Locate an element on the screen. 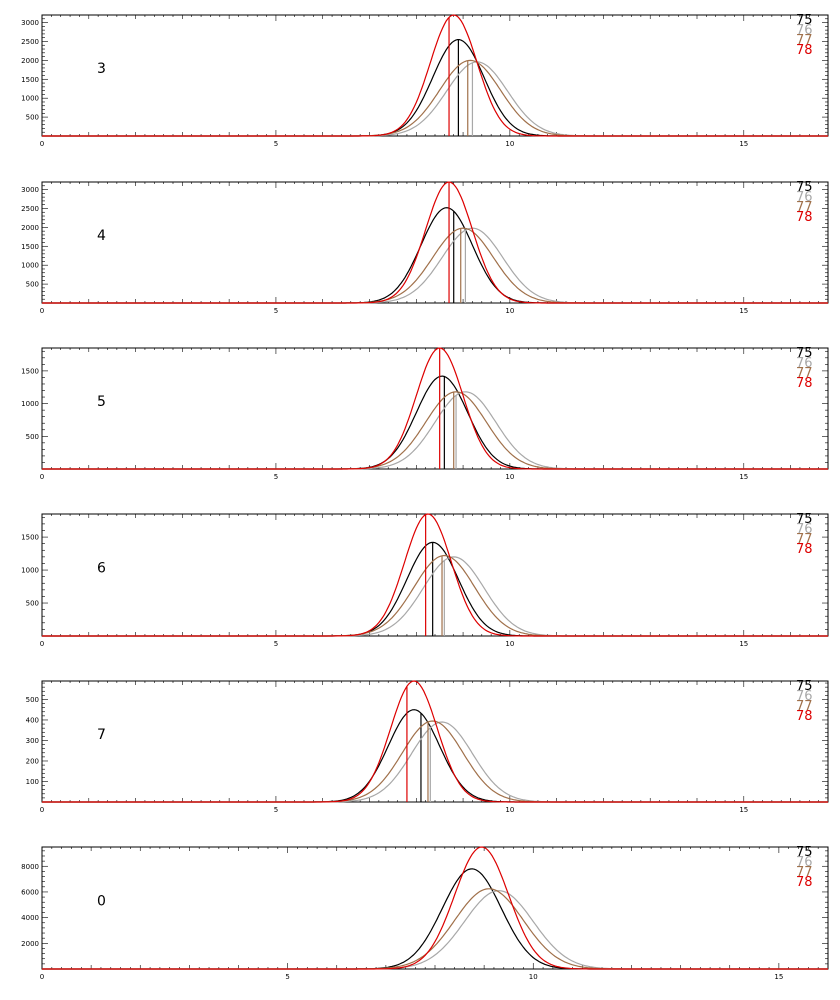 This screenshot has width=840, height=1000. panel-number-label: 3 is located at coordinates (101, 69).